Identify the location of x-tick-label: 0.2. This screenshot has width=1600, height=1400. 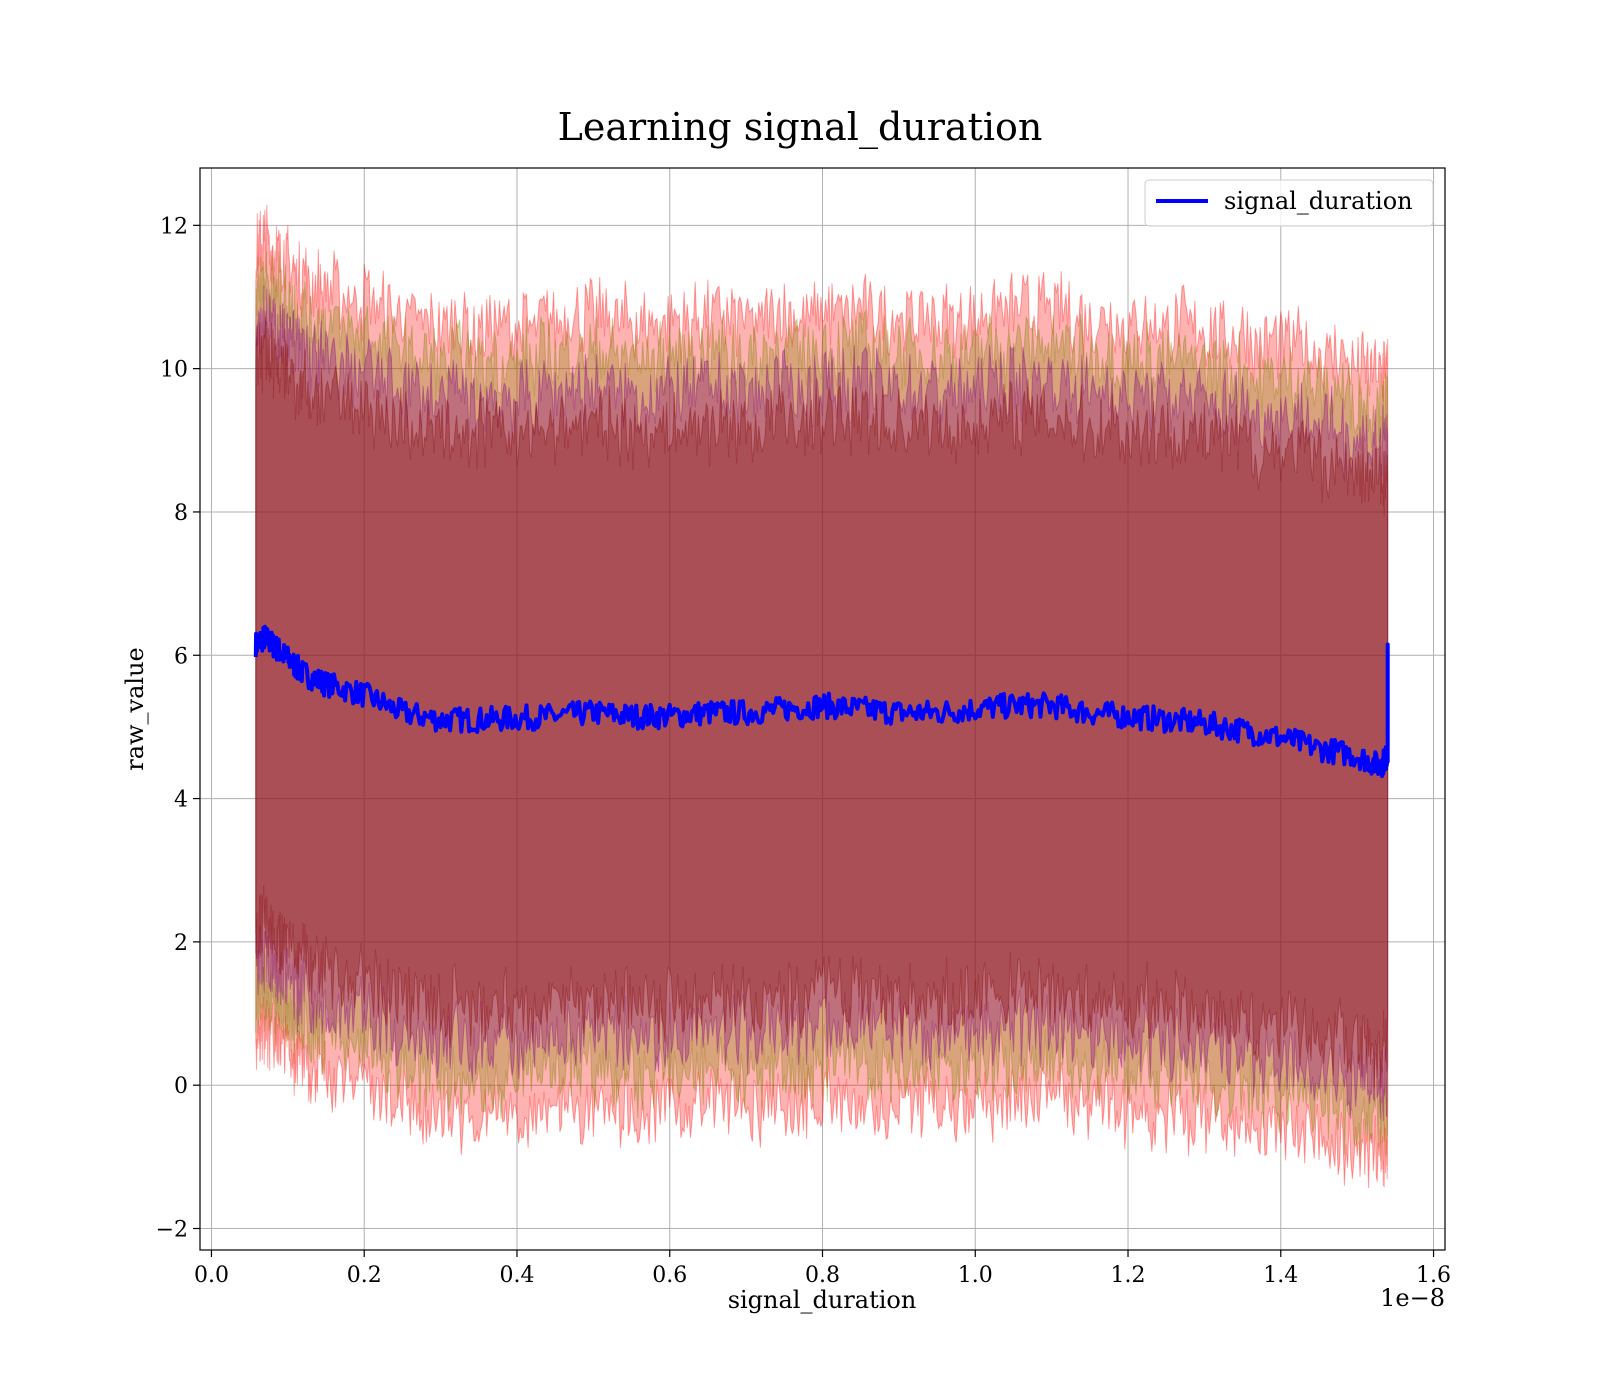
(364, 1275).